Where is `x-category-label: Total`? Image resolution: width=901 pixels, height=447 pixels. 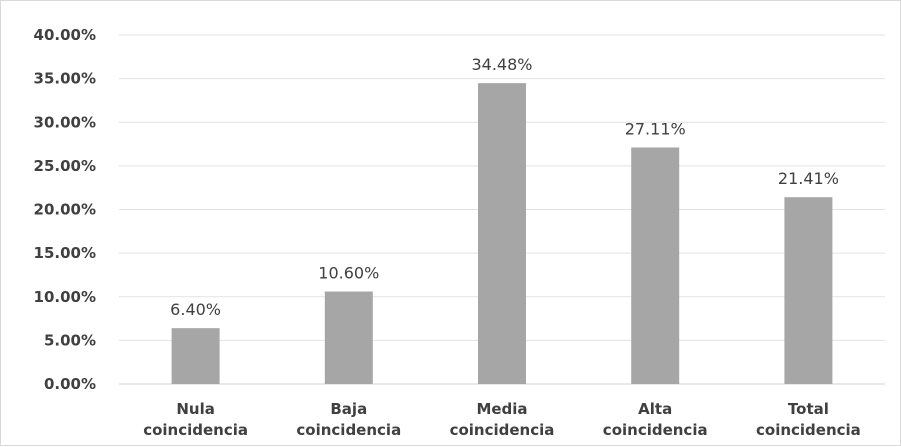
x-category-label: Total is located at coordinates (808, 409).